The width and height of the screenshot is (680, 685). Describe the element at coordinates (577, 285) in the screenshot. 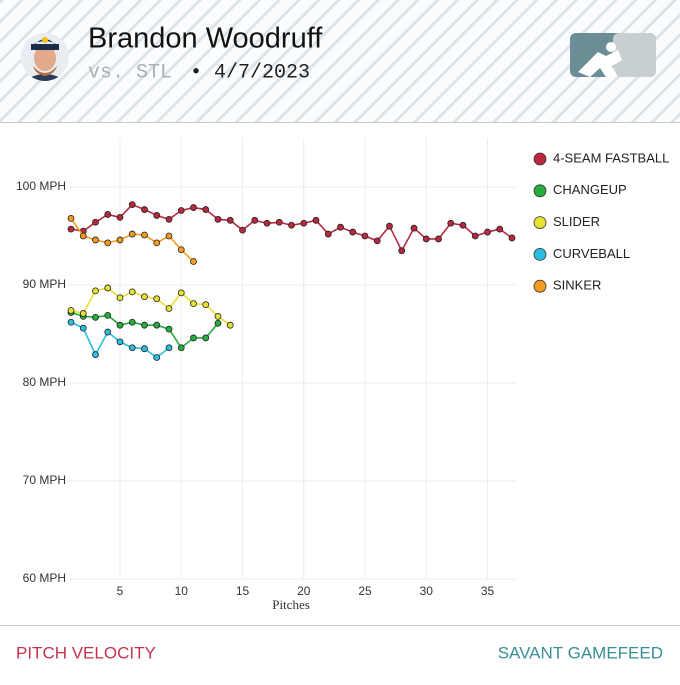

I see `legend-label: SINKER` at that location.